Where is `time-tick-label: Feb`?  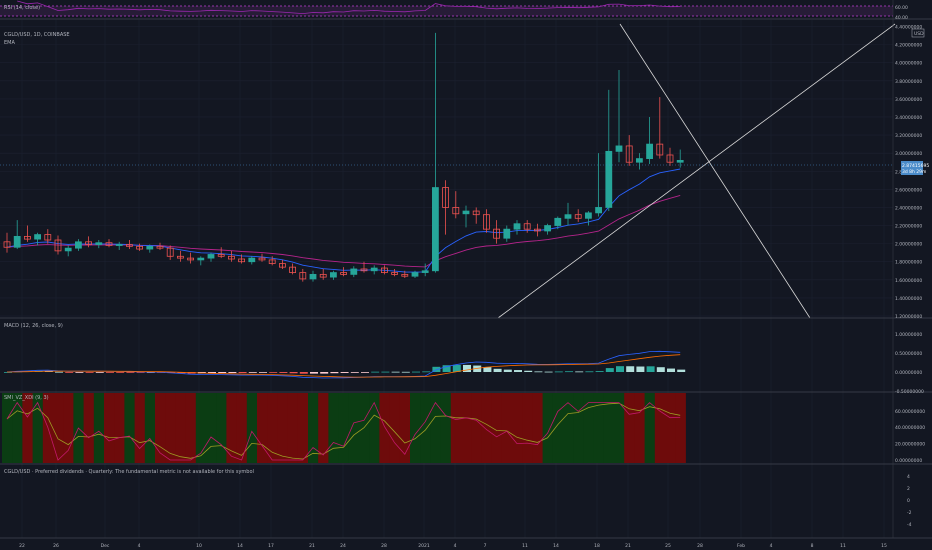 time-tick-label: Feb is located at coordinates (741, 546).